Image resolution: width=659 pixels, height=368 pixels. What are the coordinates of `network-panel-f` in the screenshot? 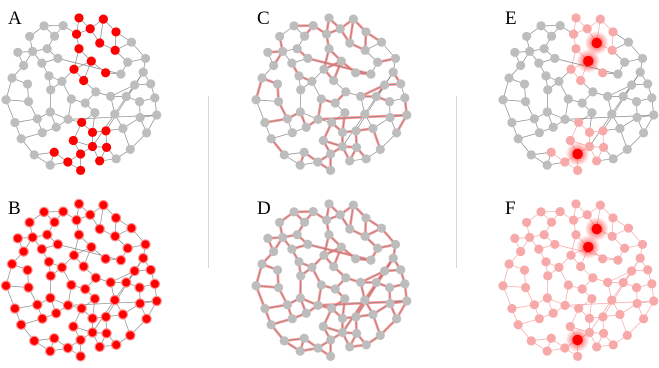 It's located at (578, 280).